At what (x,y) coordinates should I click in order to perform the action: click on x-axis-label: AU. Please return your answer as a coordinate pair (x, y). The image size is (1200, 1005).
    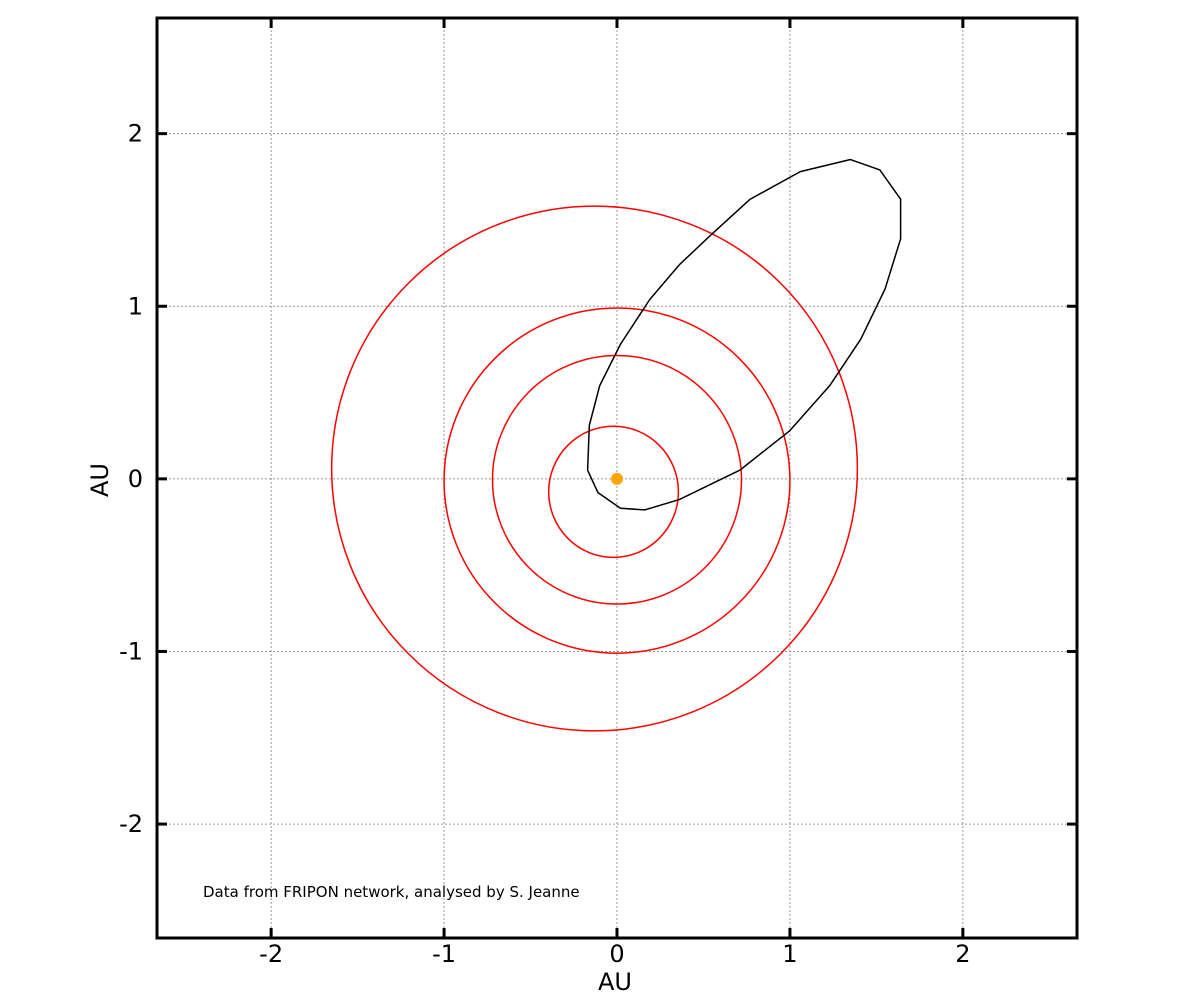
    Looking at the image, I should click on (615, 982).